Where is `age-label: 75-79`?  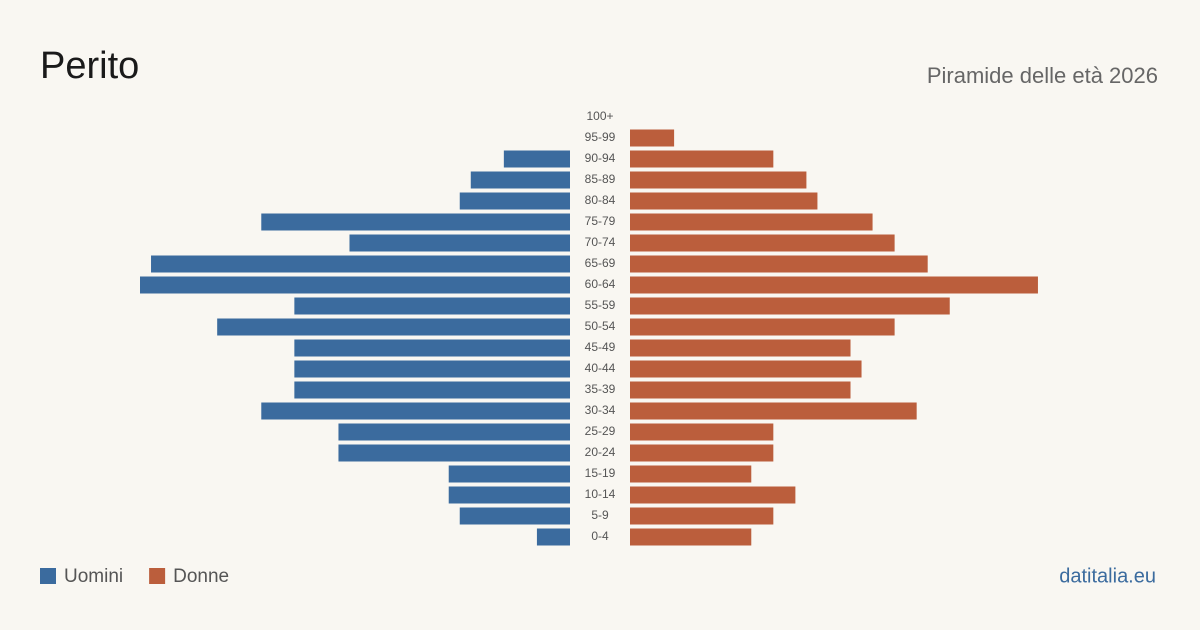
age-label: 75-79 is located at coordinates (600, 221).